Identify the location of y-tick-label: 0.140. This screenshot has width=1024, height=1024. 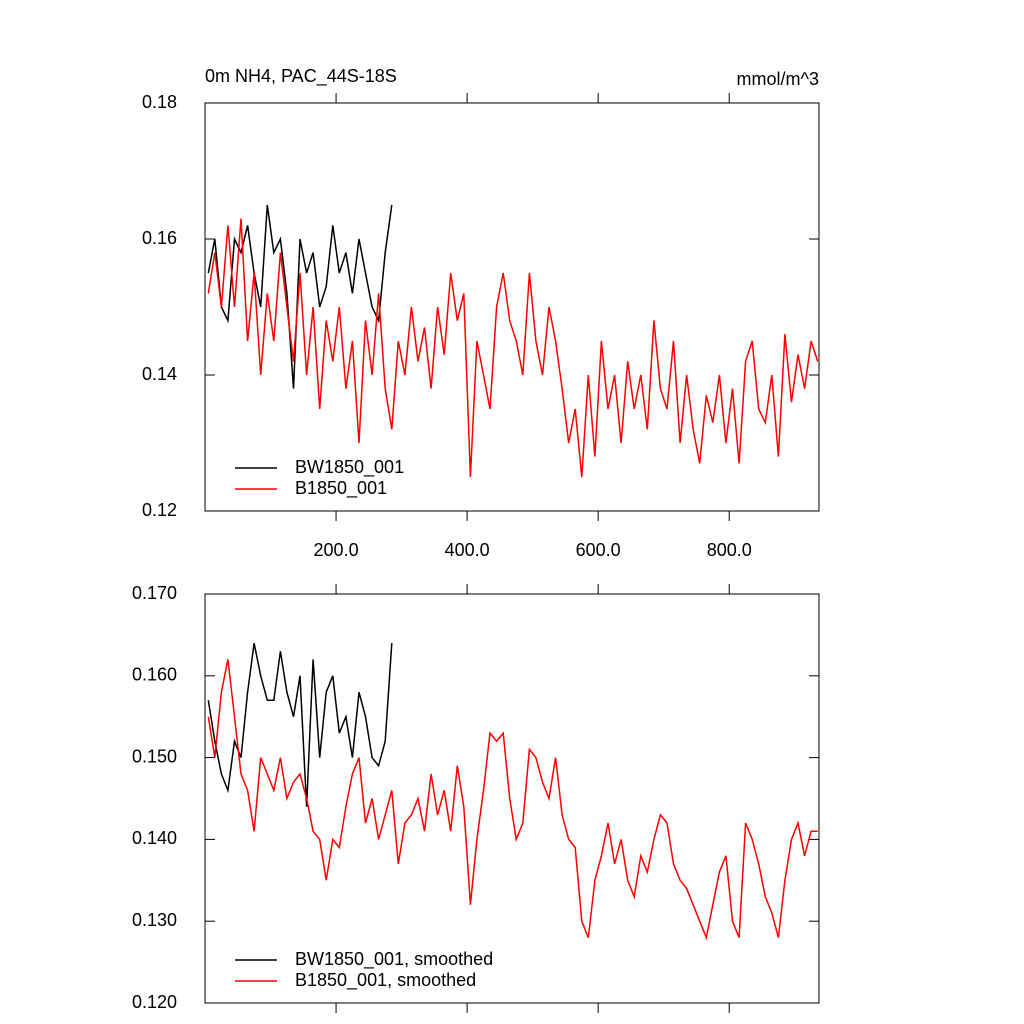
(154, 838).